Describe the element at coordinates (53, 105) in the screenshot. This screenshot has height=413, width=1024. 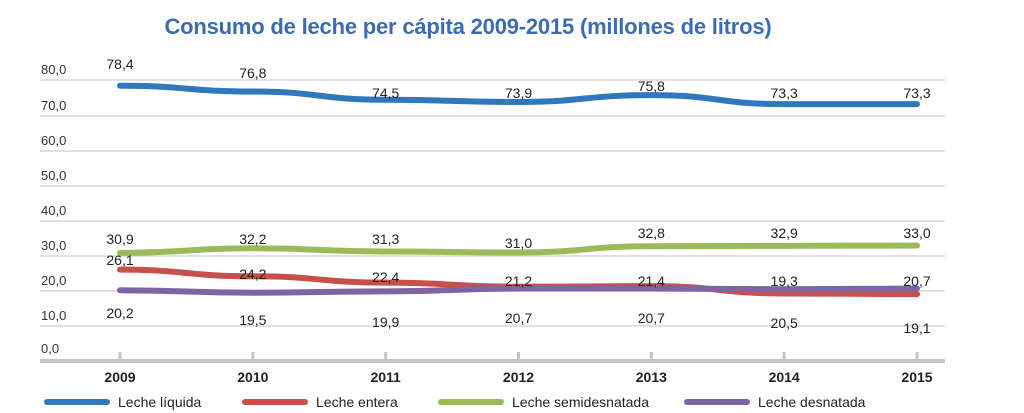
I see `y-tick-label: 70,0` at that location.